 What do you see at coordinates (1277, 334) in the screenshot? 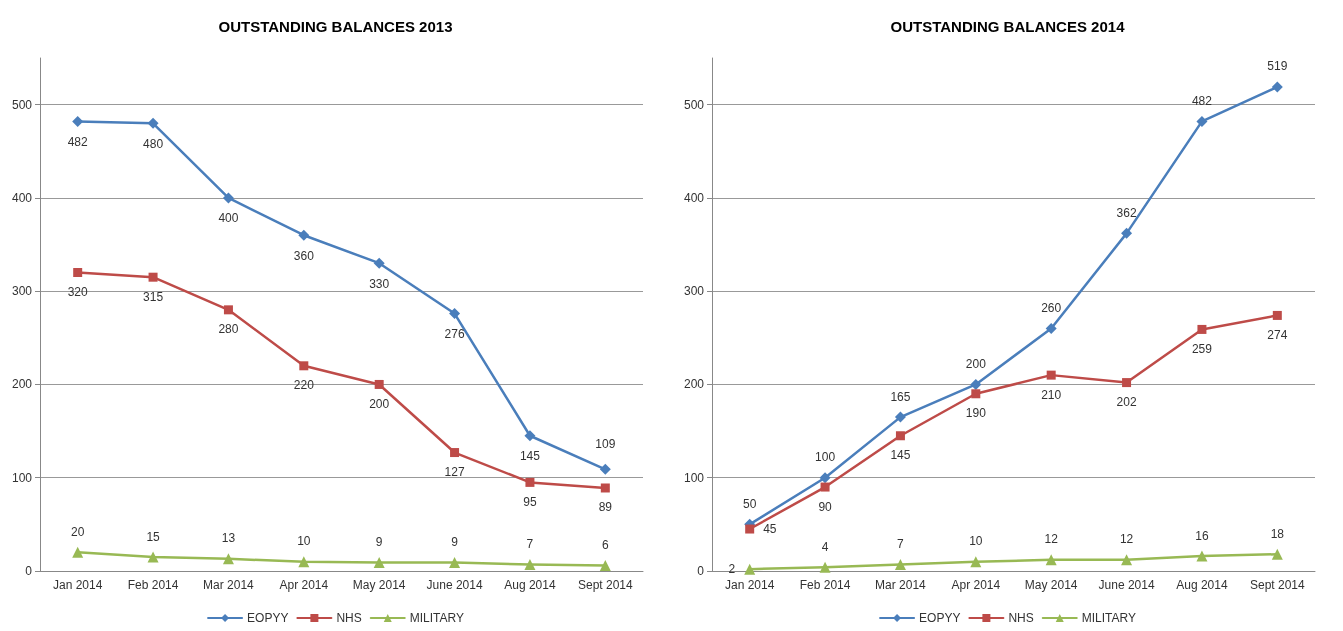
I see `data-label: 274` at bounding box center [1277, 334].